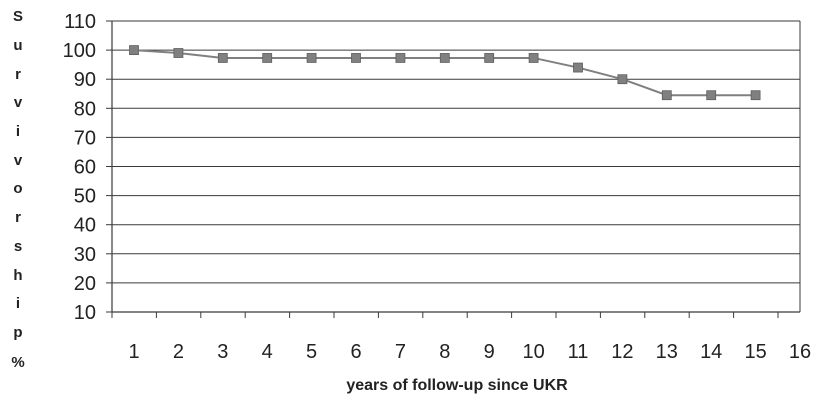 The image size is (817, 397). What do you see at coordinates (267, 352) in the screenshot?
I see `x-tick-label: 4` at bounding box center [267, 352].